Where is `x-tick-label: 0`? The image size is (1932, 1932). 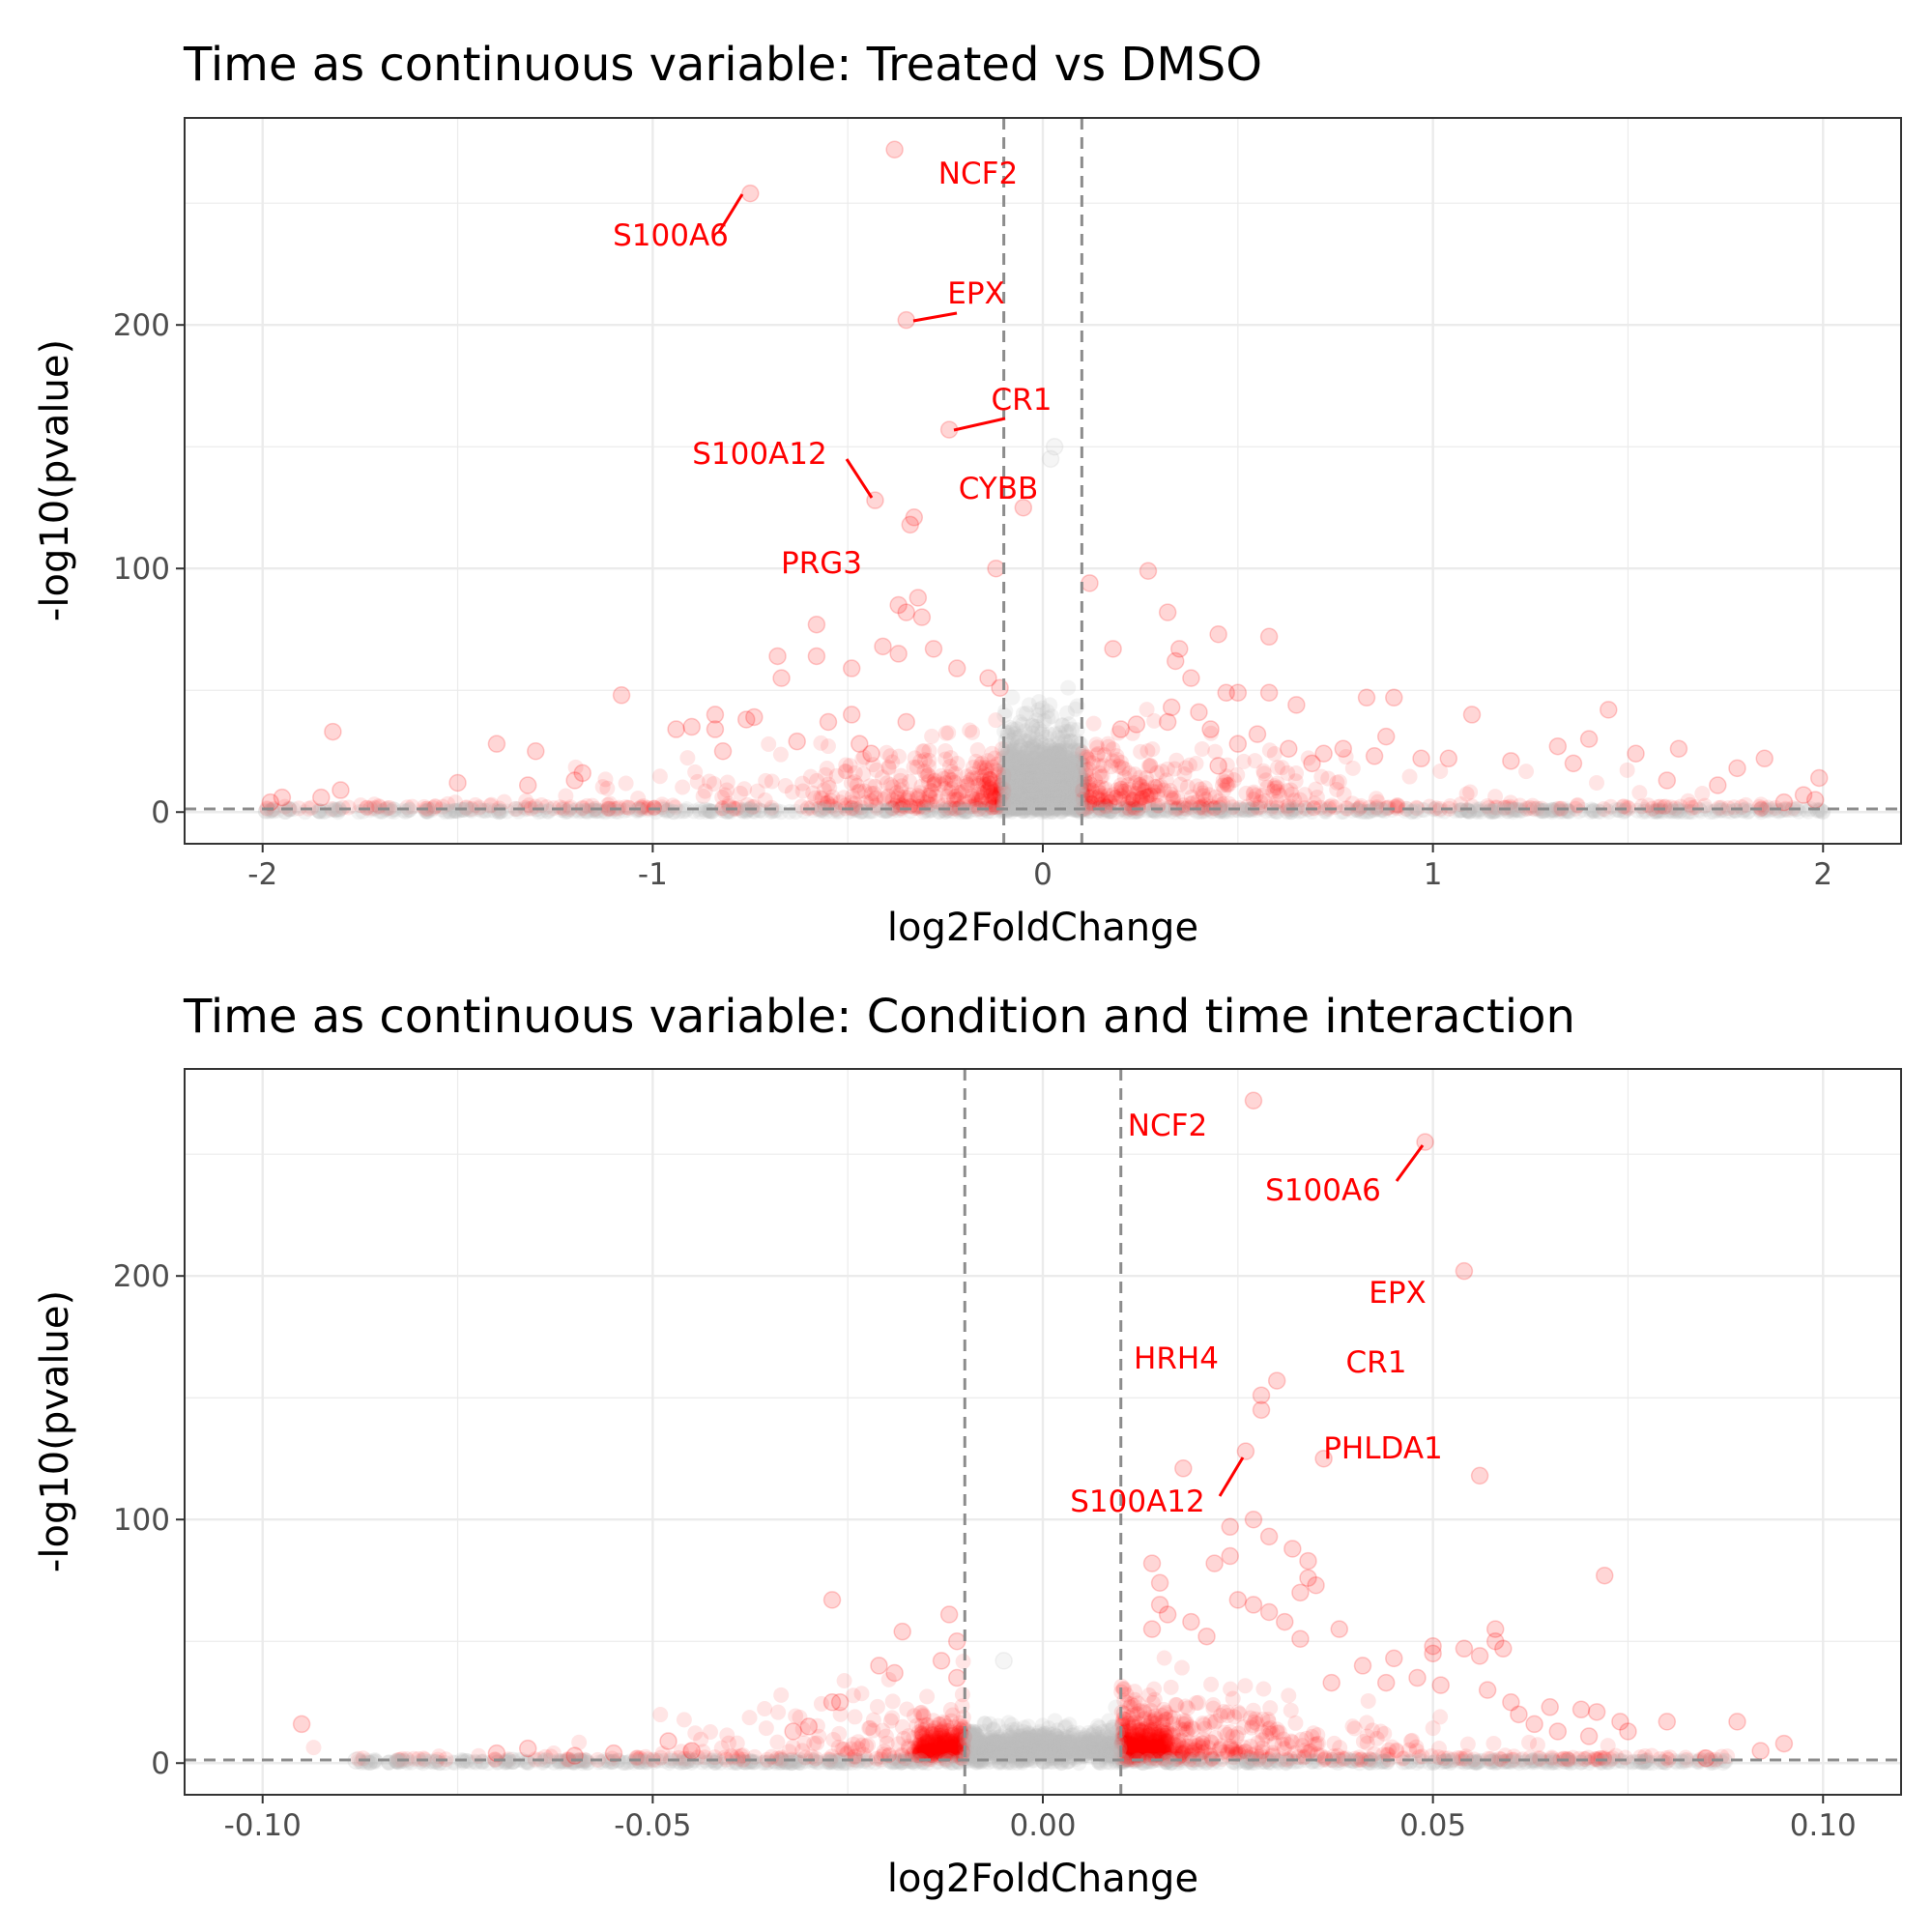 x-tick-label: 0 is located at coordinates (1043, 874).